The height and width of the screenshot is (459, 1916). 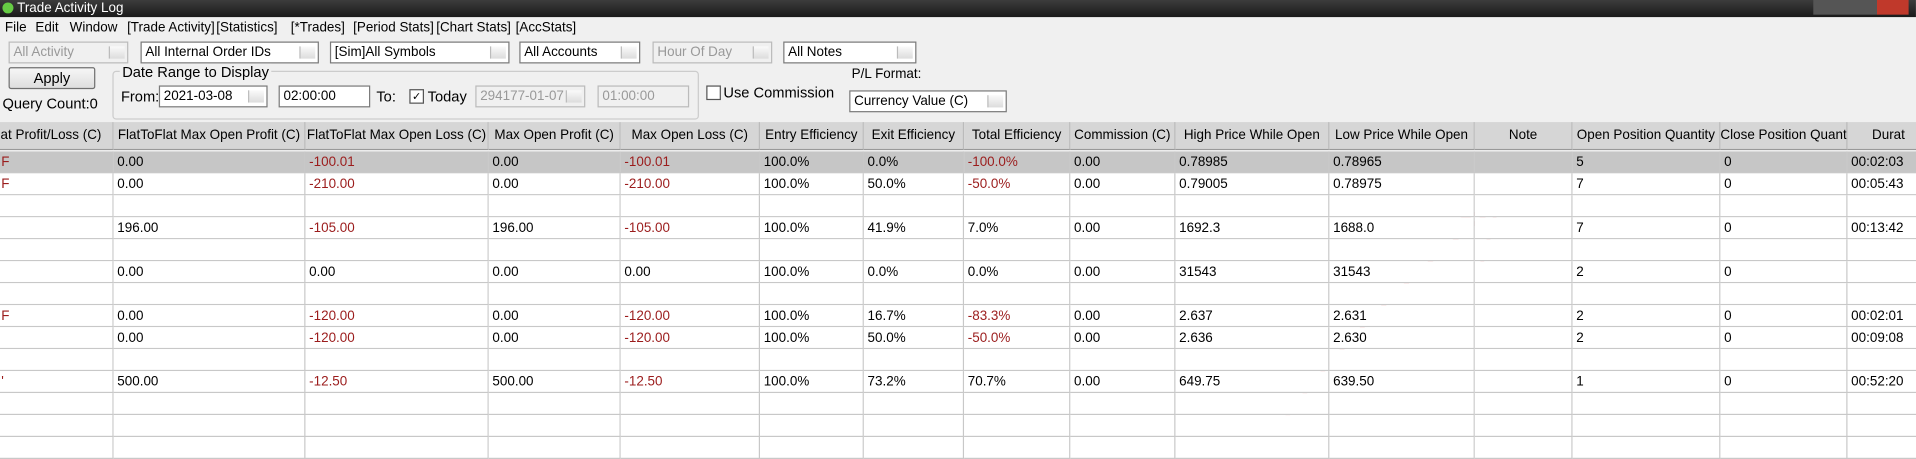 What do you see at coordinates (1123, 136) in the screenshot?
I see `column-header: Commission (C)` at bounding box center [1123, 136].